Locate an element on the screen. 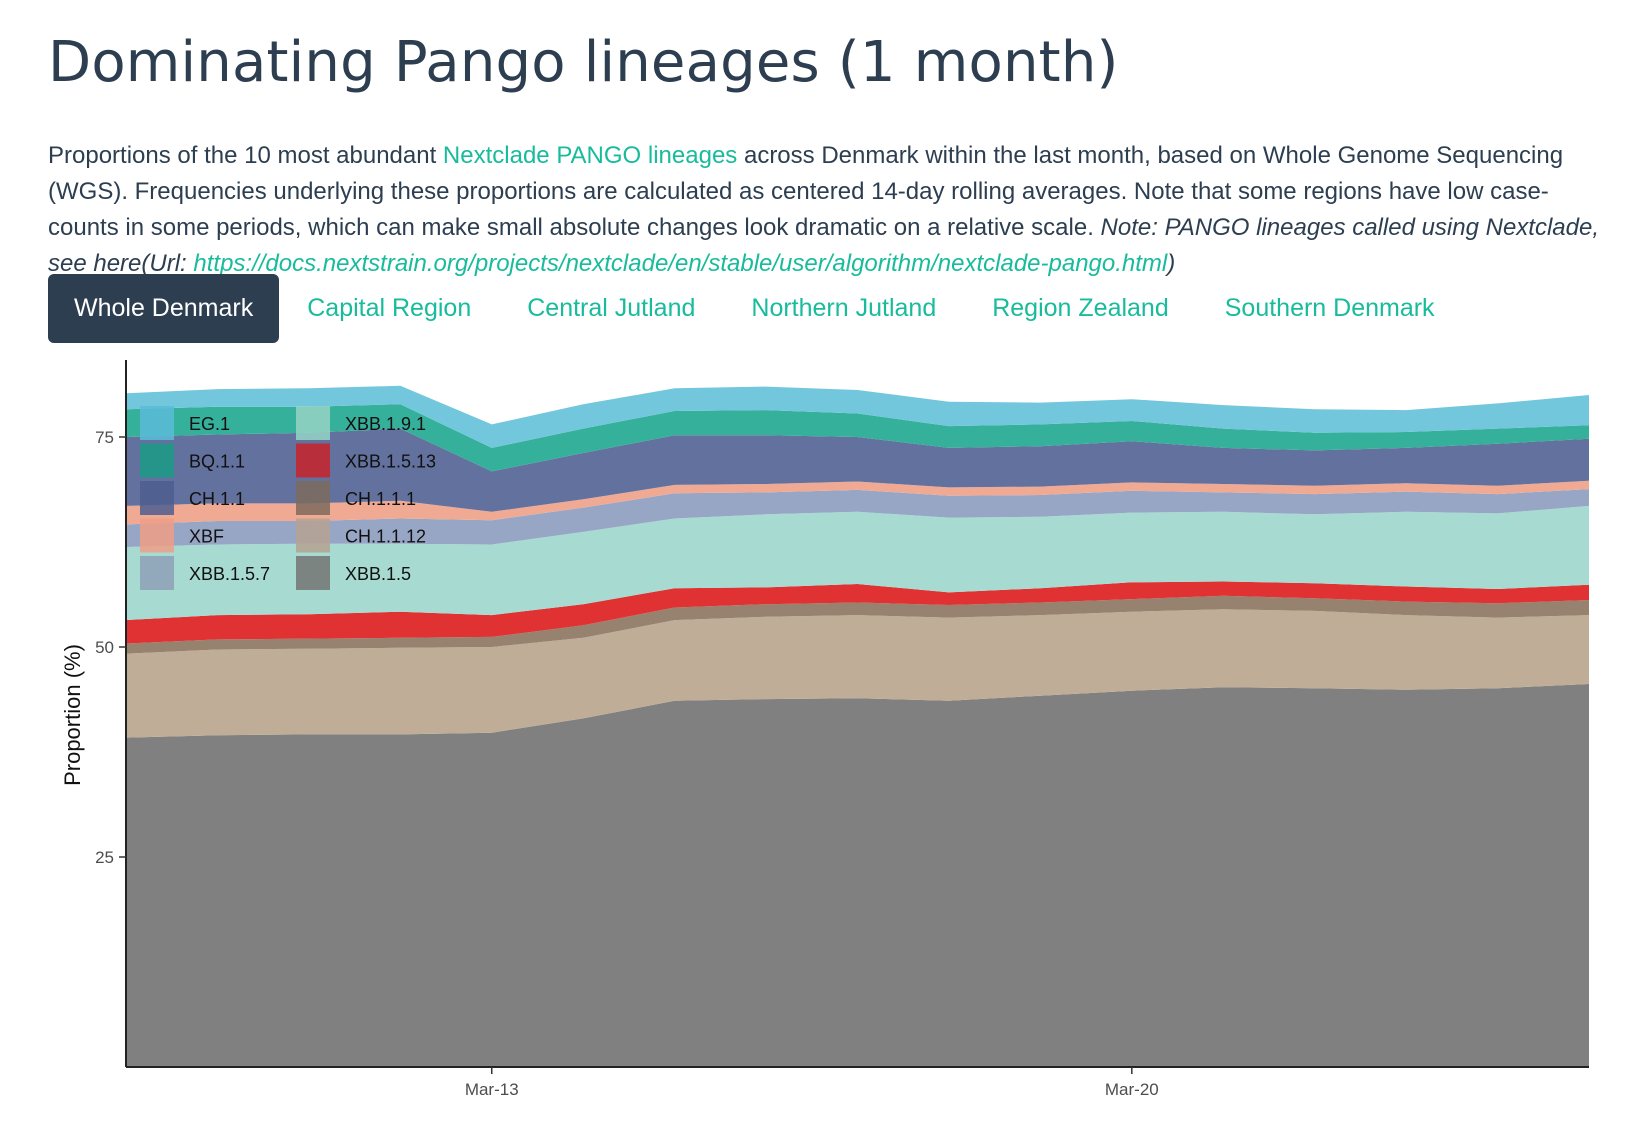  legend-label-xbb-1-5: XBB.1.5 is located at coordinates (378, 574).